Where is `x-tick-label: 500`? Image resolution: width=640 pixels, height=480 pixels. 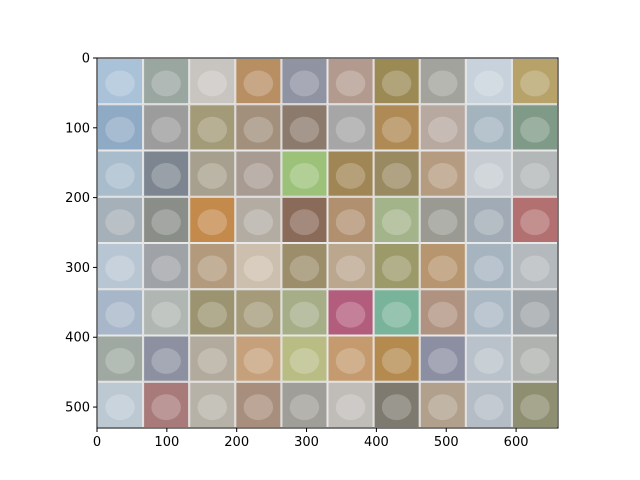 x-tick-label: 500 is located at coordinates (446, 442).